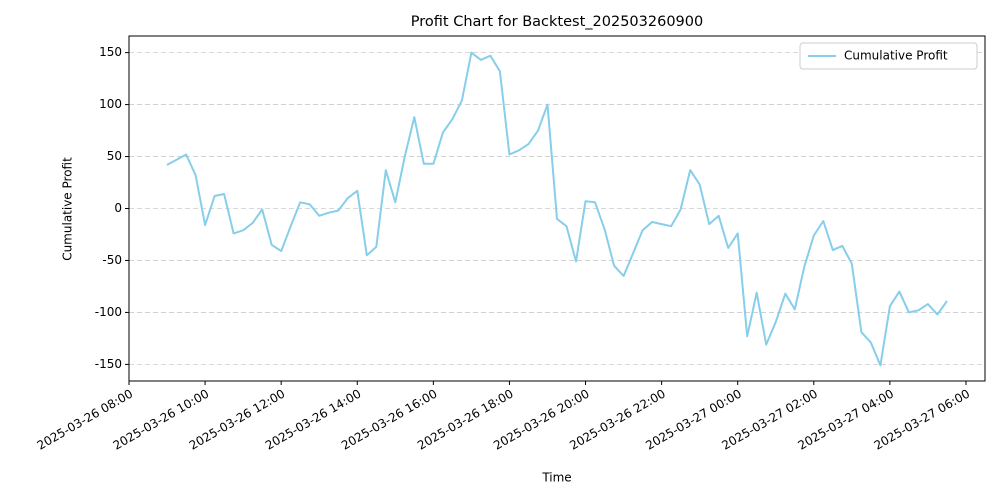  What do you see at coordinates (110, 104) in the screenshot?
I see `y-tick-label: 100` at bounding box center [110, 104].